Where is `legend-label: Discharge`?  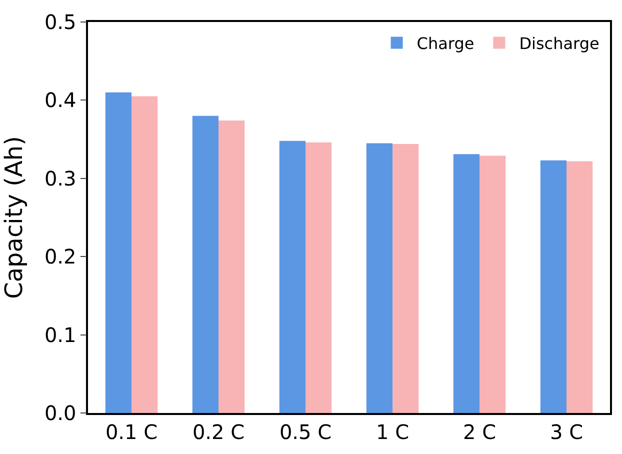 legend-label: Discharge is located at coordinates (559, 44).